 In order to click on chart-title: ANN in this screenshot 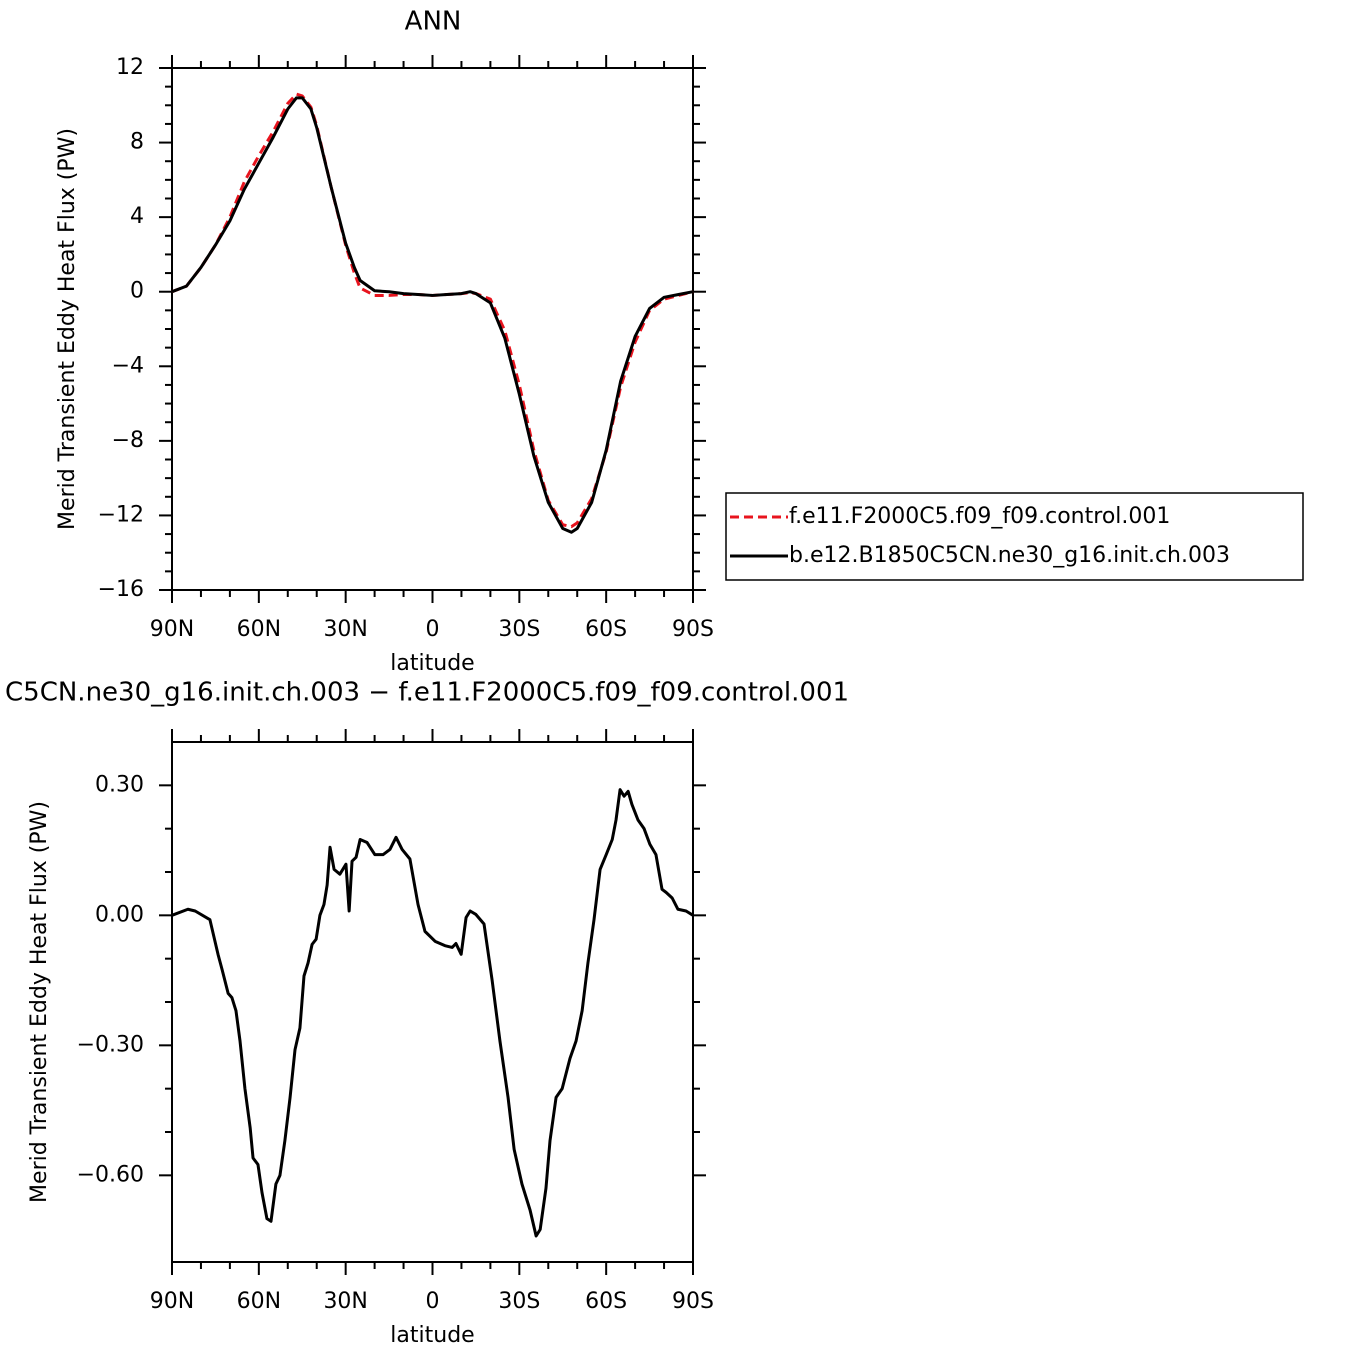, I will do `click(433, 22)`.